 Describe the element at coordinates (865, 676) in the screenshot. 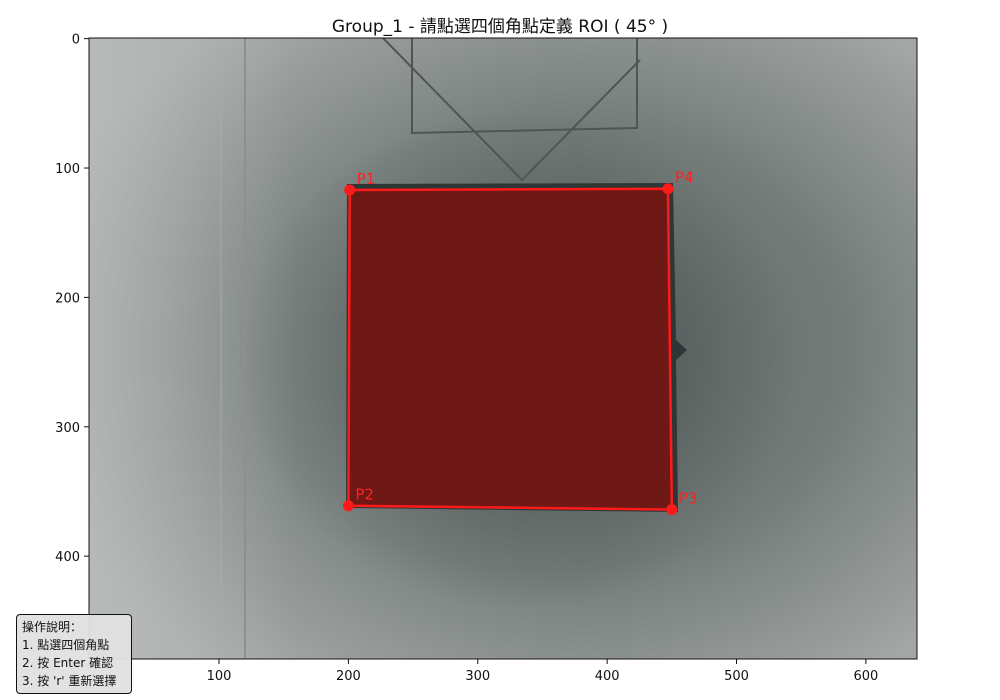

I see `x-tick-label: 600` at that location.